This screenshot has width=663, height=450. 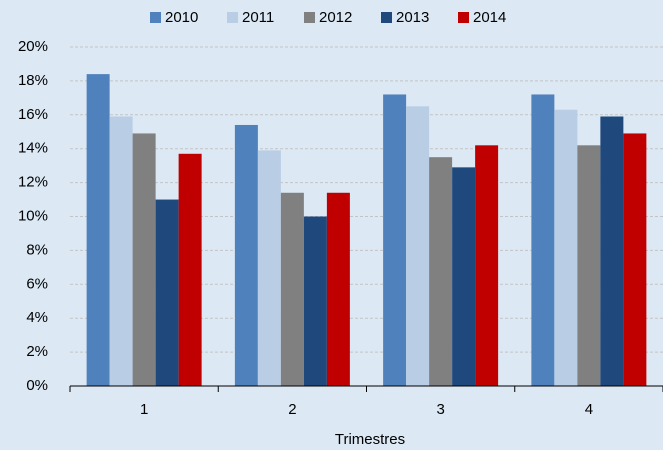 What do you see at coordinates (292, 409) in the screenshot?
I see `x-tick-label: 2` at bounding box center [292, 409].